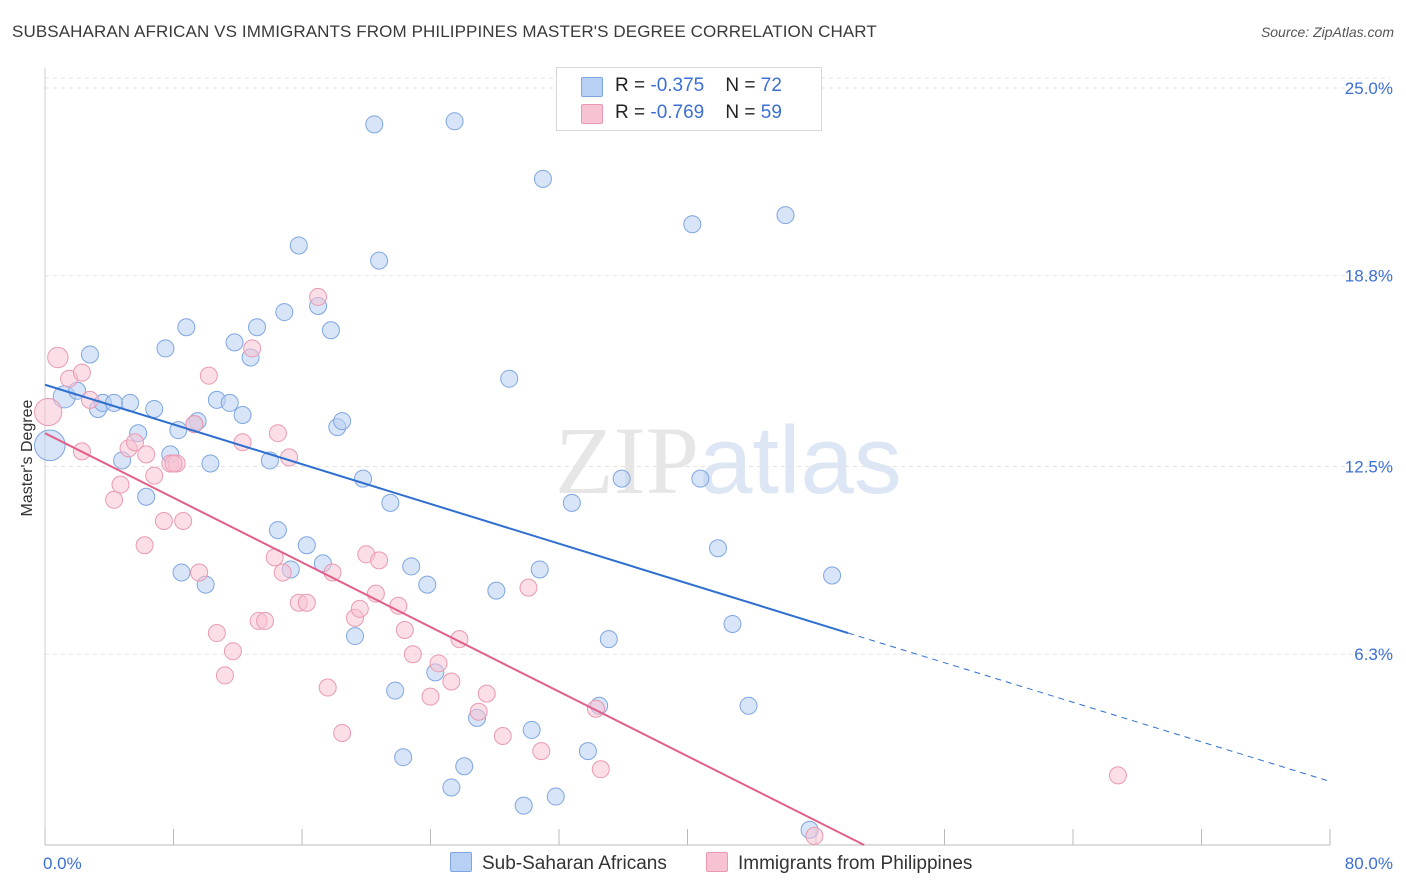 The image size is (1406, 892). I want to click on legend-r-label: R =, so click(633, 85).